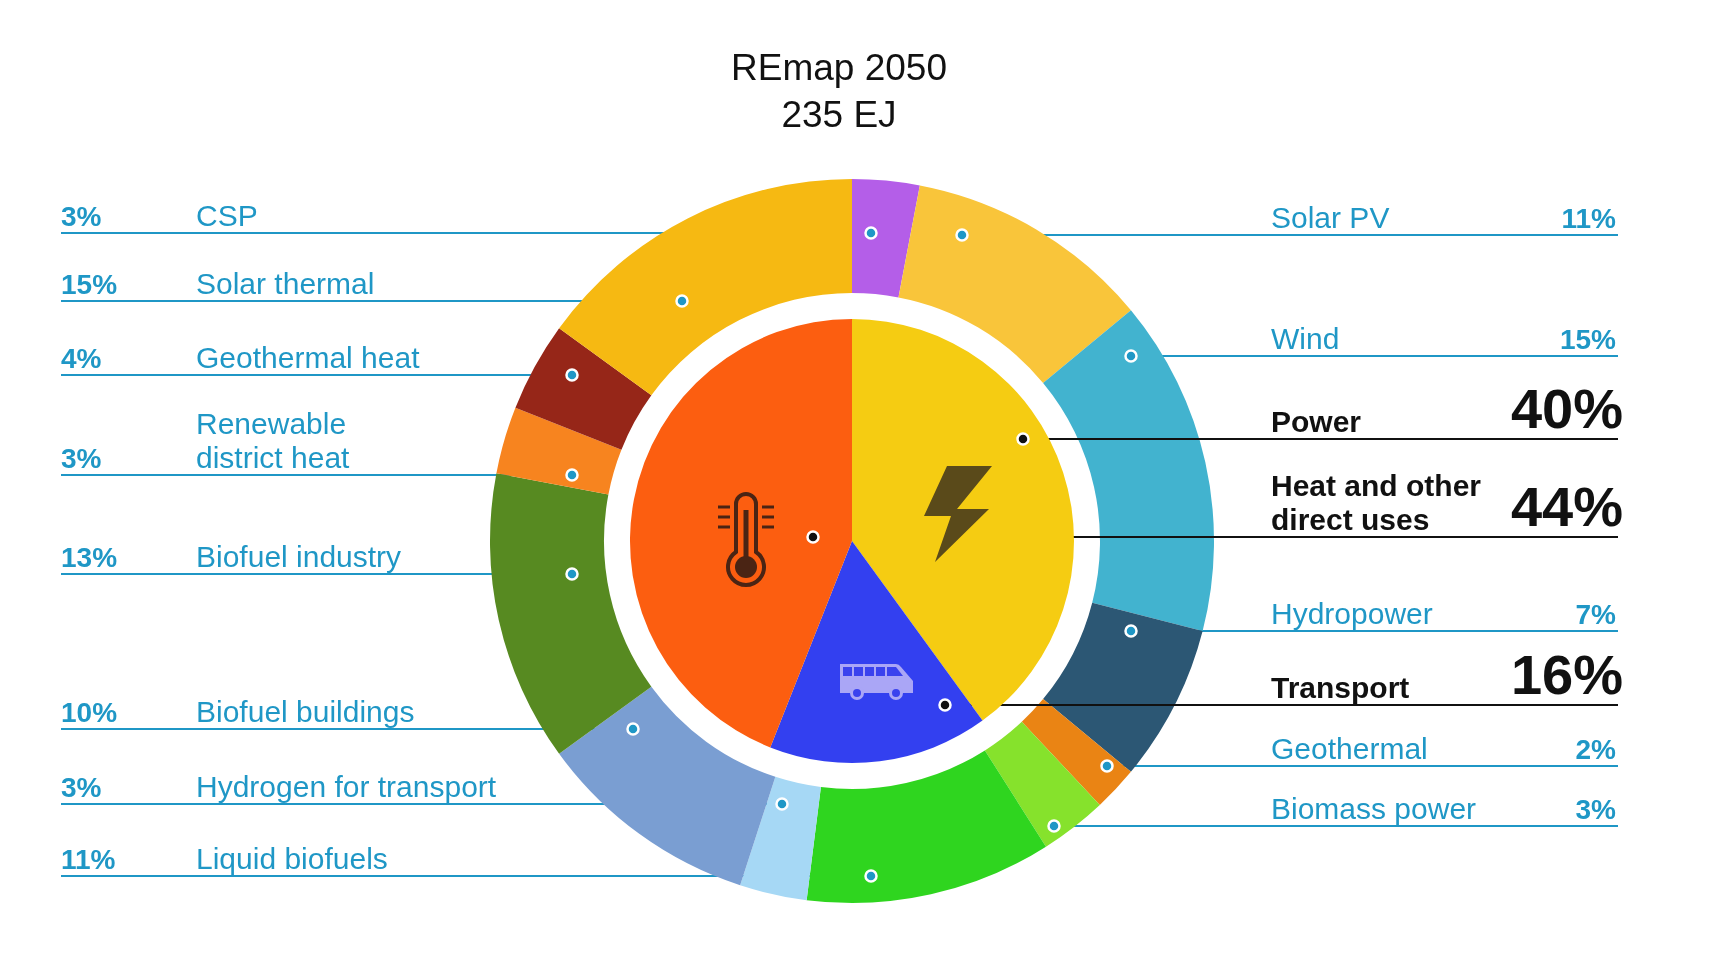 This screenshot has height=958, width=1720. Describe the element at coordinates (1566, 506) in the screenshot. I see `data-label: 44%` at that location.